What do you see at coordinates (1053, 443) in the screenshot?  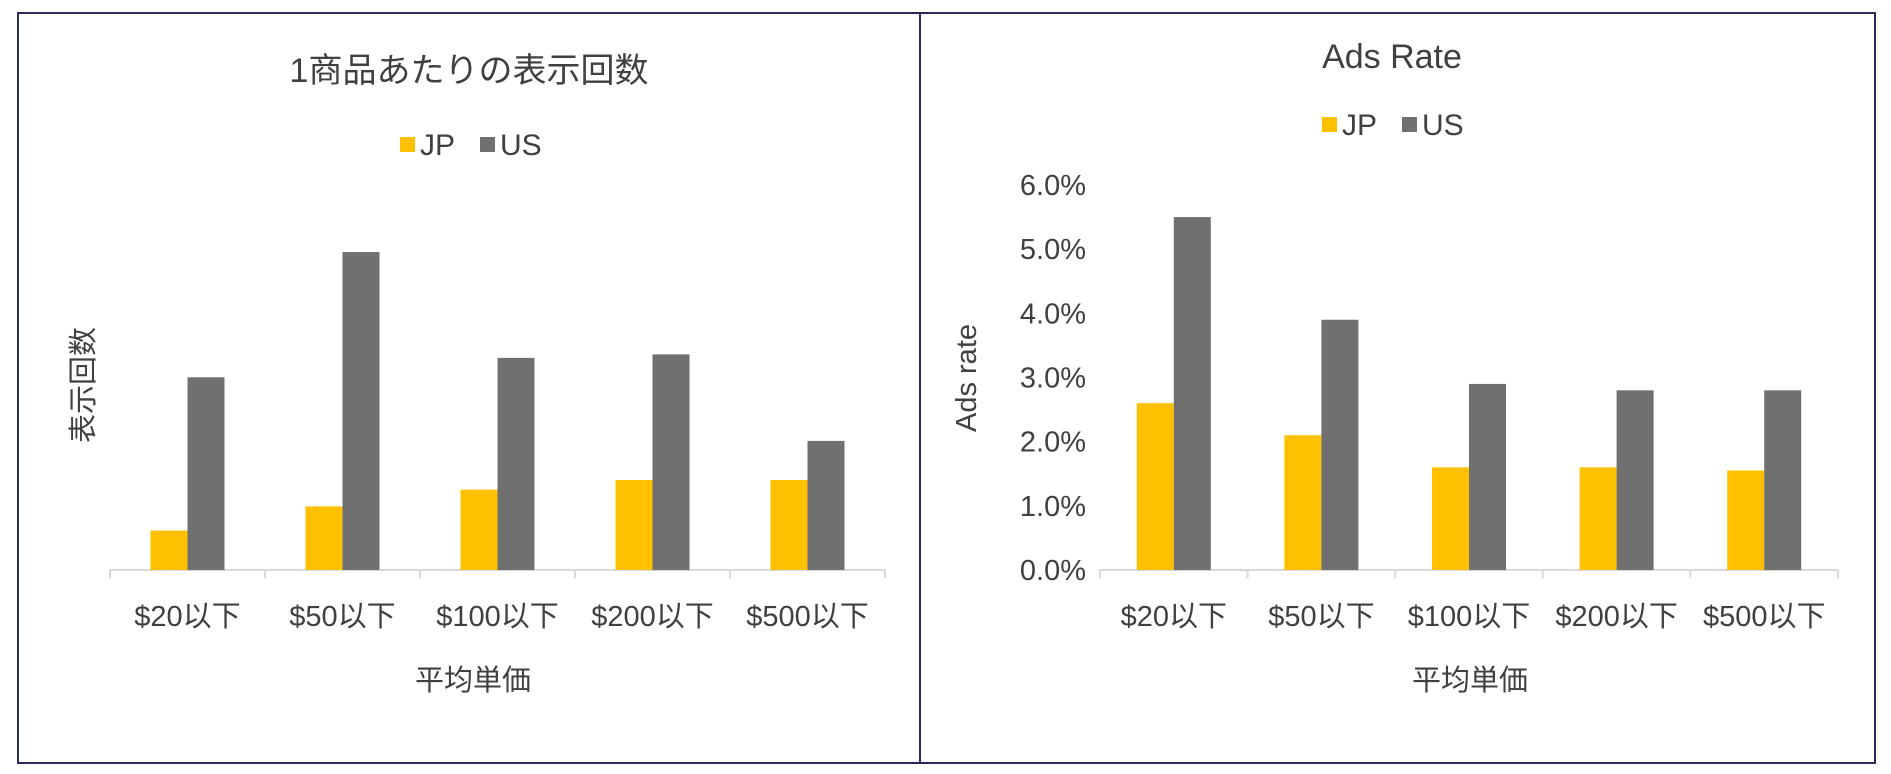 I see `chart2-y-tick-label: 2.0%` at bounding box center [1053, 443].